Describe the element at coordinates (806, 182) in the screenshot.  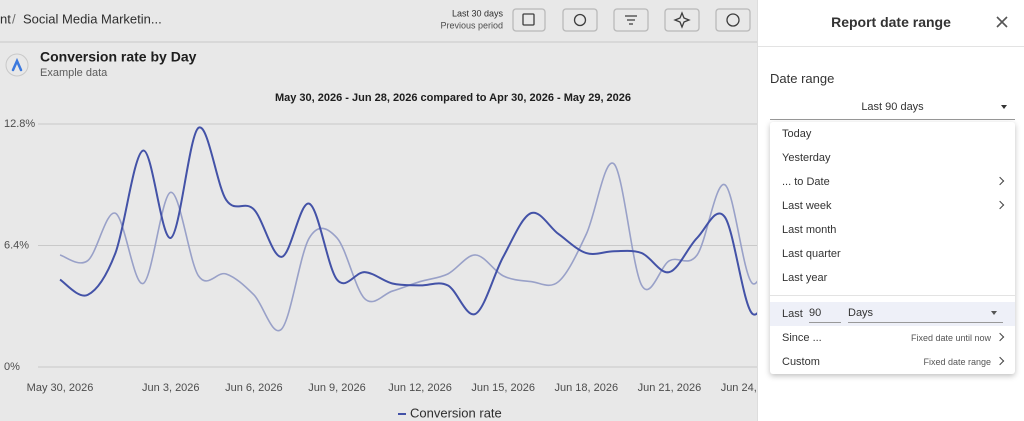
I see `option-label: ... to Date` at that location.